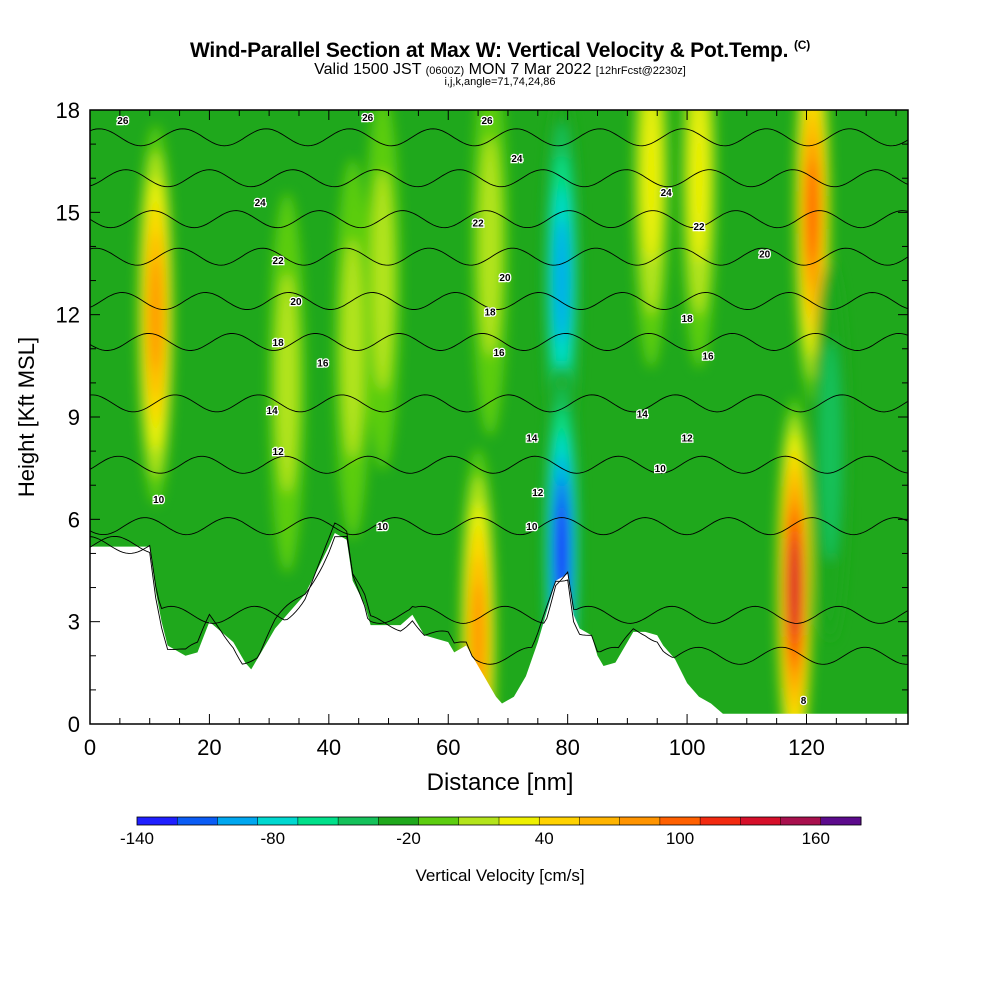  Describe the element at coordinates (26, 417) in the screenshot. I see `y-axis-label: Height [Kft MSL]` at that location.